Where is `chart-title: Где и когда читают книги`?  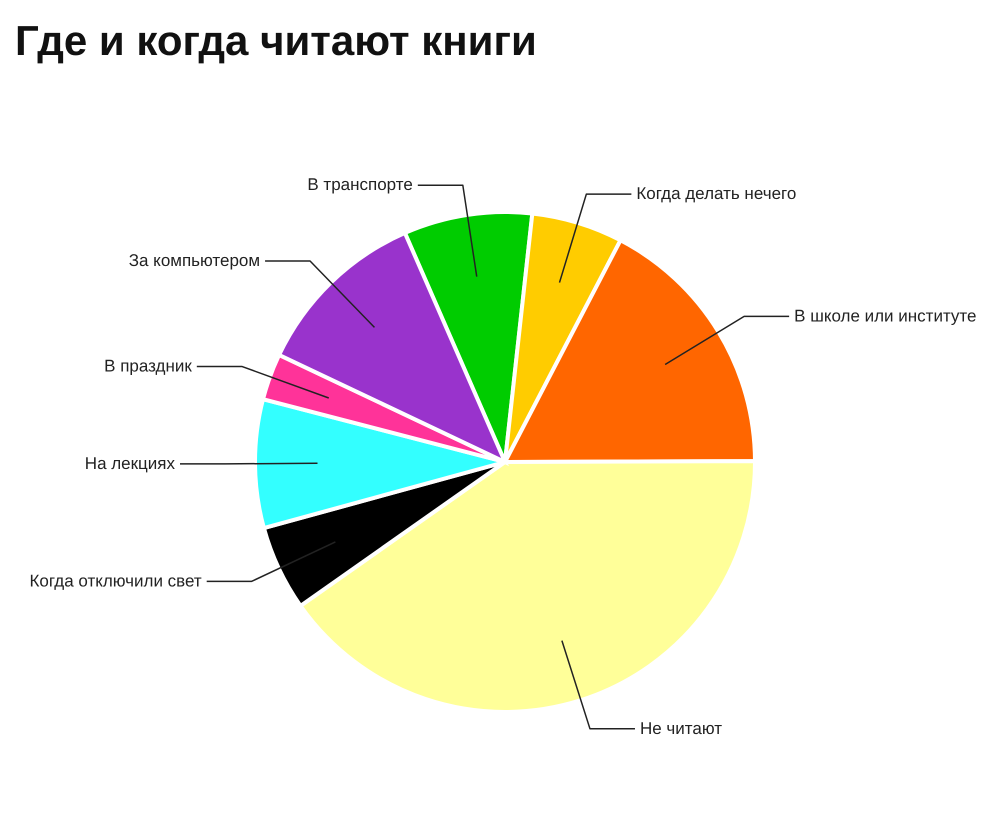 chart-title: Где и когда читают книги is located at coordinates (276, 40).